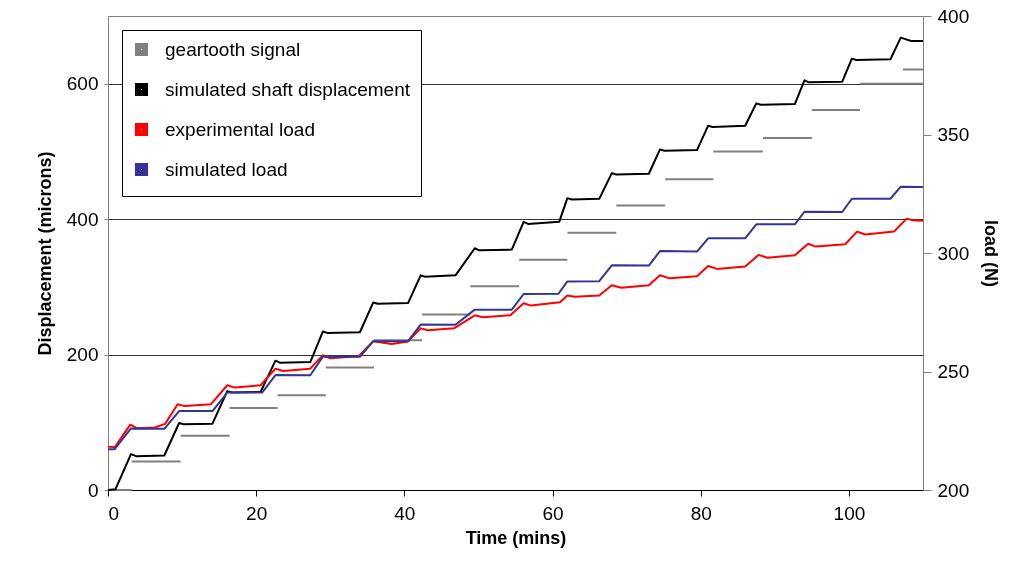 This screenshot has width=1033, height=576. What do you see at coordinates (82, 355) in the screenshot?
I see `y-tick-label: 200` at bounding box center [82, 355].